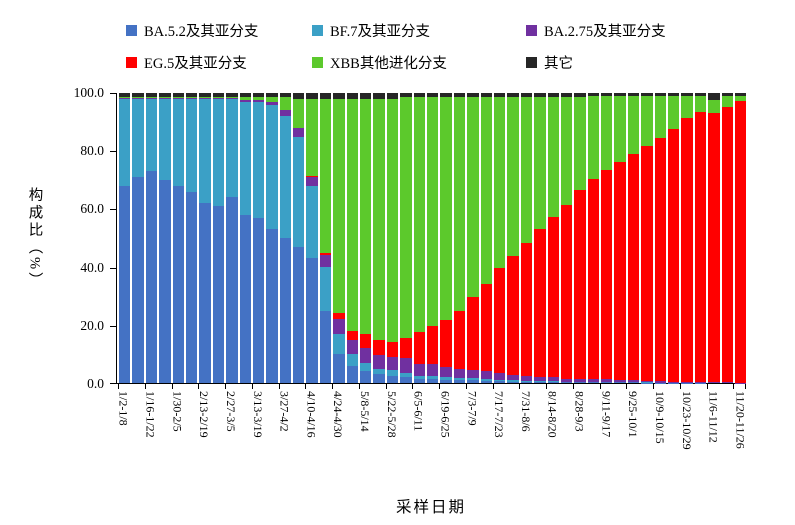 Image resolution: width=795 pixels, height=525 pixels. Describe the element at coordinates (380, 32) in the screenshot. I see `legend-label: BF.7及其亚分支` at that location.